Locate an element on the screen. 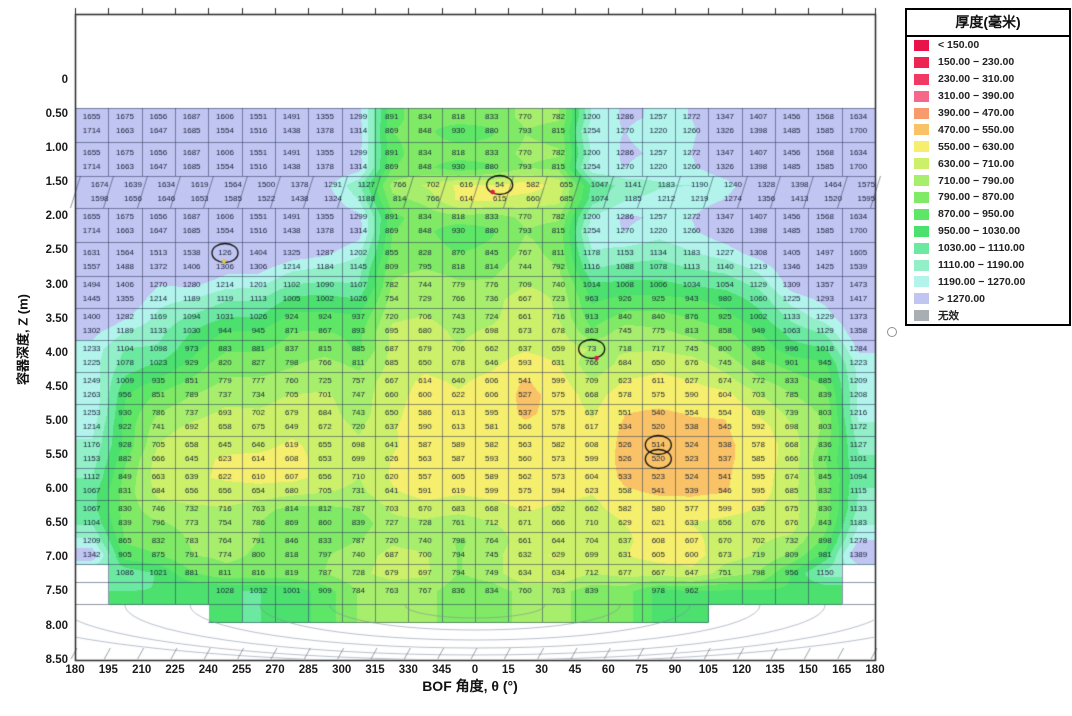 This screenshot has height=716, width=1072. legend-entry-label: < 150.00 is located at coordinates (959, 45).